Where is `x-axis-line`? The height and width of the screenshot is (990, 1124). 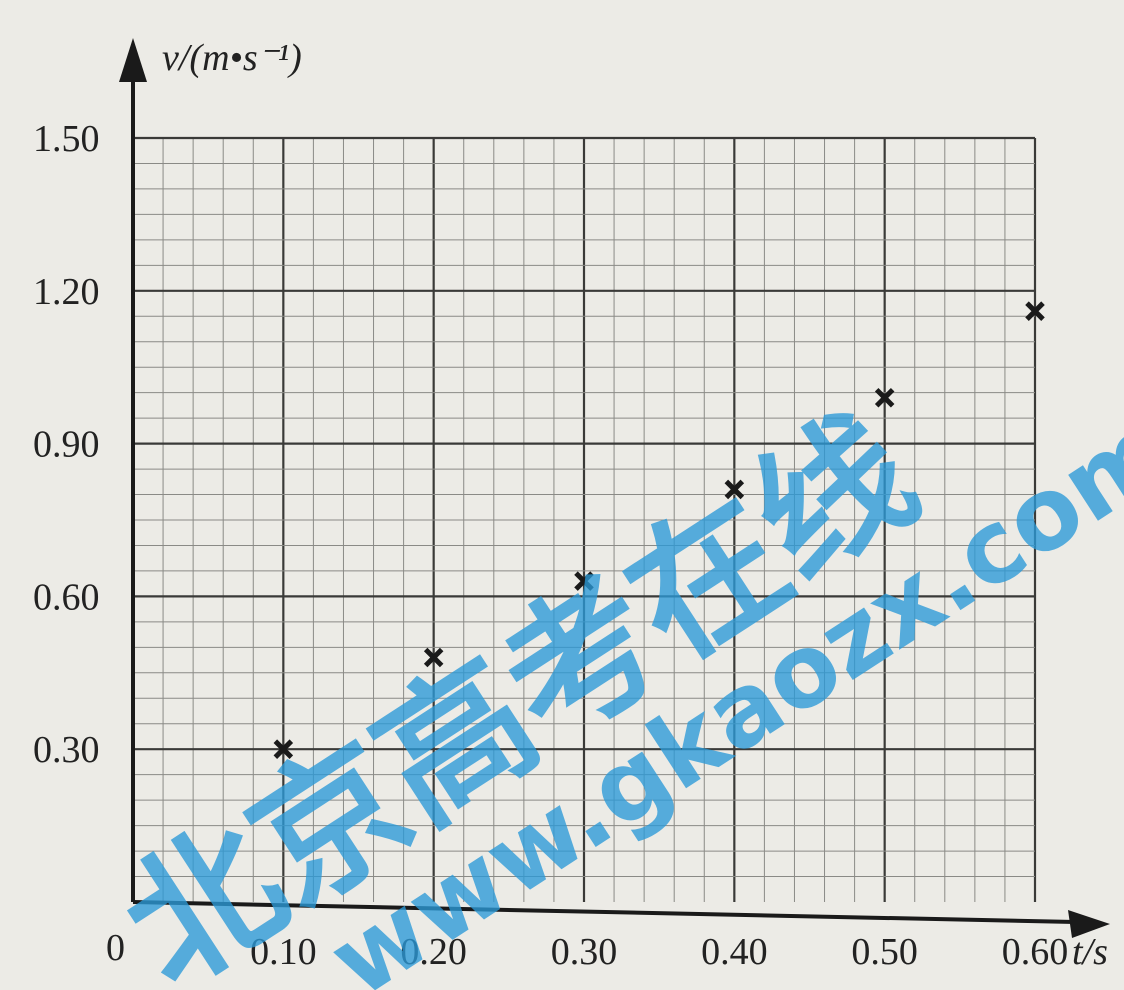 x-axis-line is located at coordinates (604, 912).